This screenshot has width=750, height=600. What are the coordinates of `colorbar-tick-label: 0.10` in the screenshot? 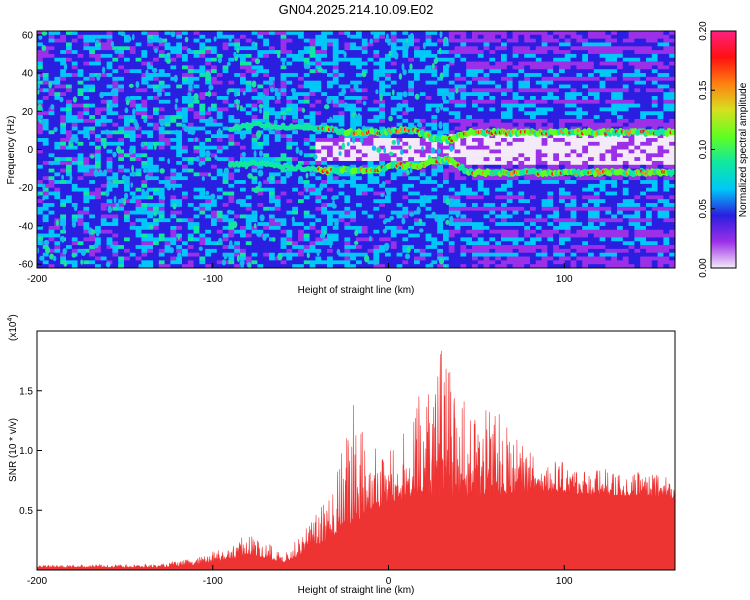 It's located at (703, 149).